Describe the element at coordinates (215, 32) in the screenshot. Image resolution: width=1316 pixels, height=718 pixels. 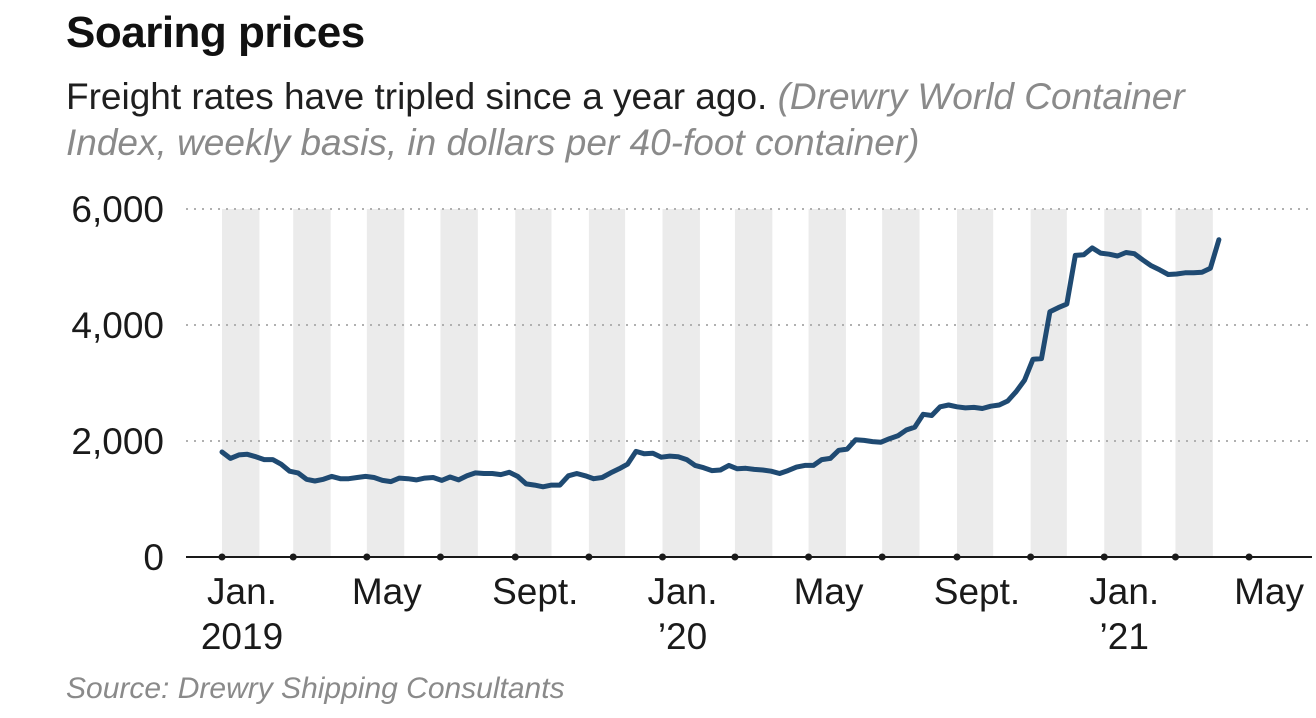
I see `chart-title: Soaring prices` at that location.